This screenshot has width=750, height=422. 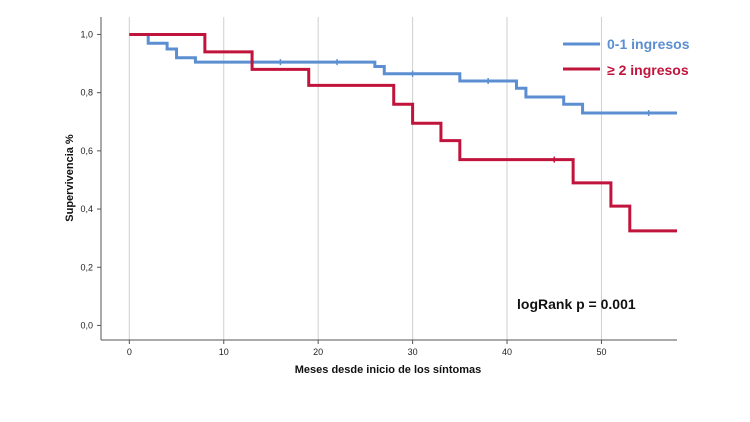 I want to click on logrank-annotation: logRank p = 0.001, so click(x=576, y=304).